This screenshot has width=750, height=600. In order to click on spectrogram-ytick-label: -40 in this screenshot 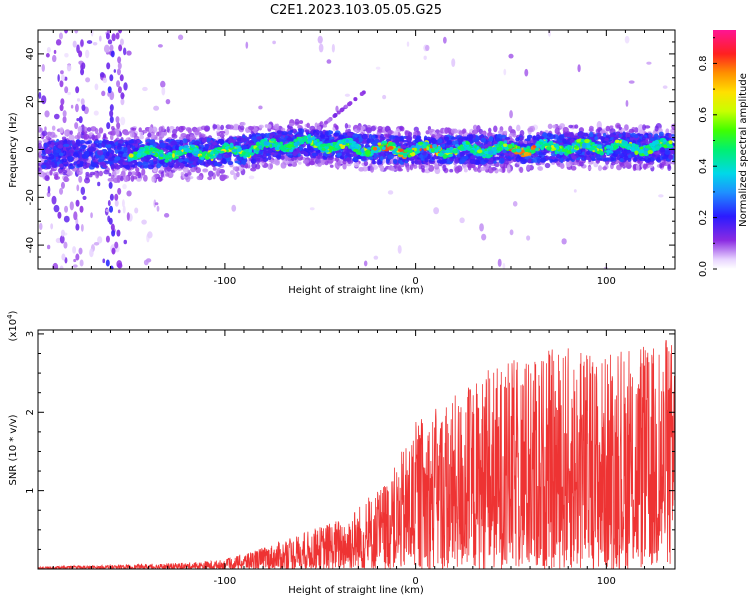, I will do `click(30, 245)`.